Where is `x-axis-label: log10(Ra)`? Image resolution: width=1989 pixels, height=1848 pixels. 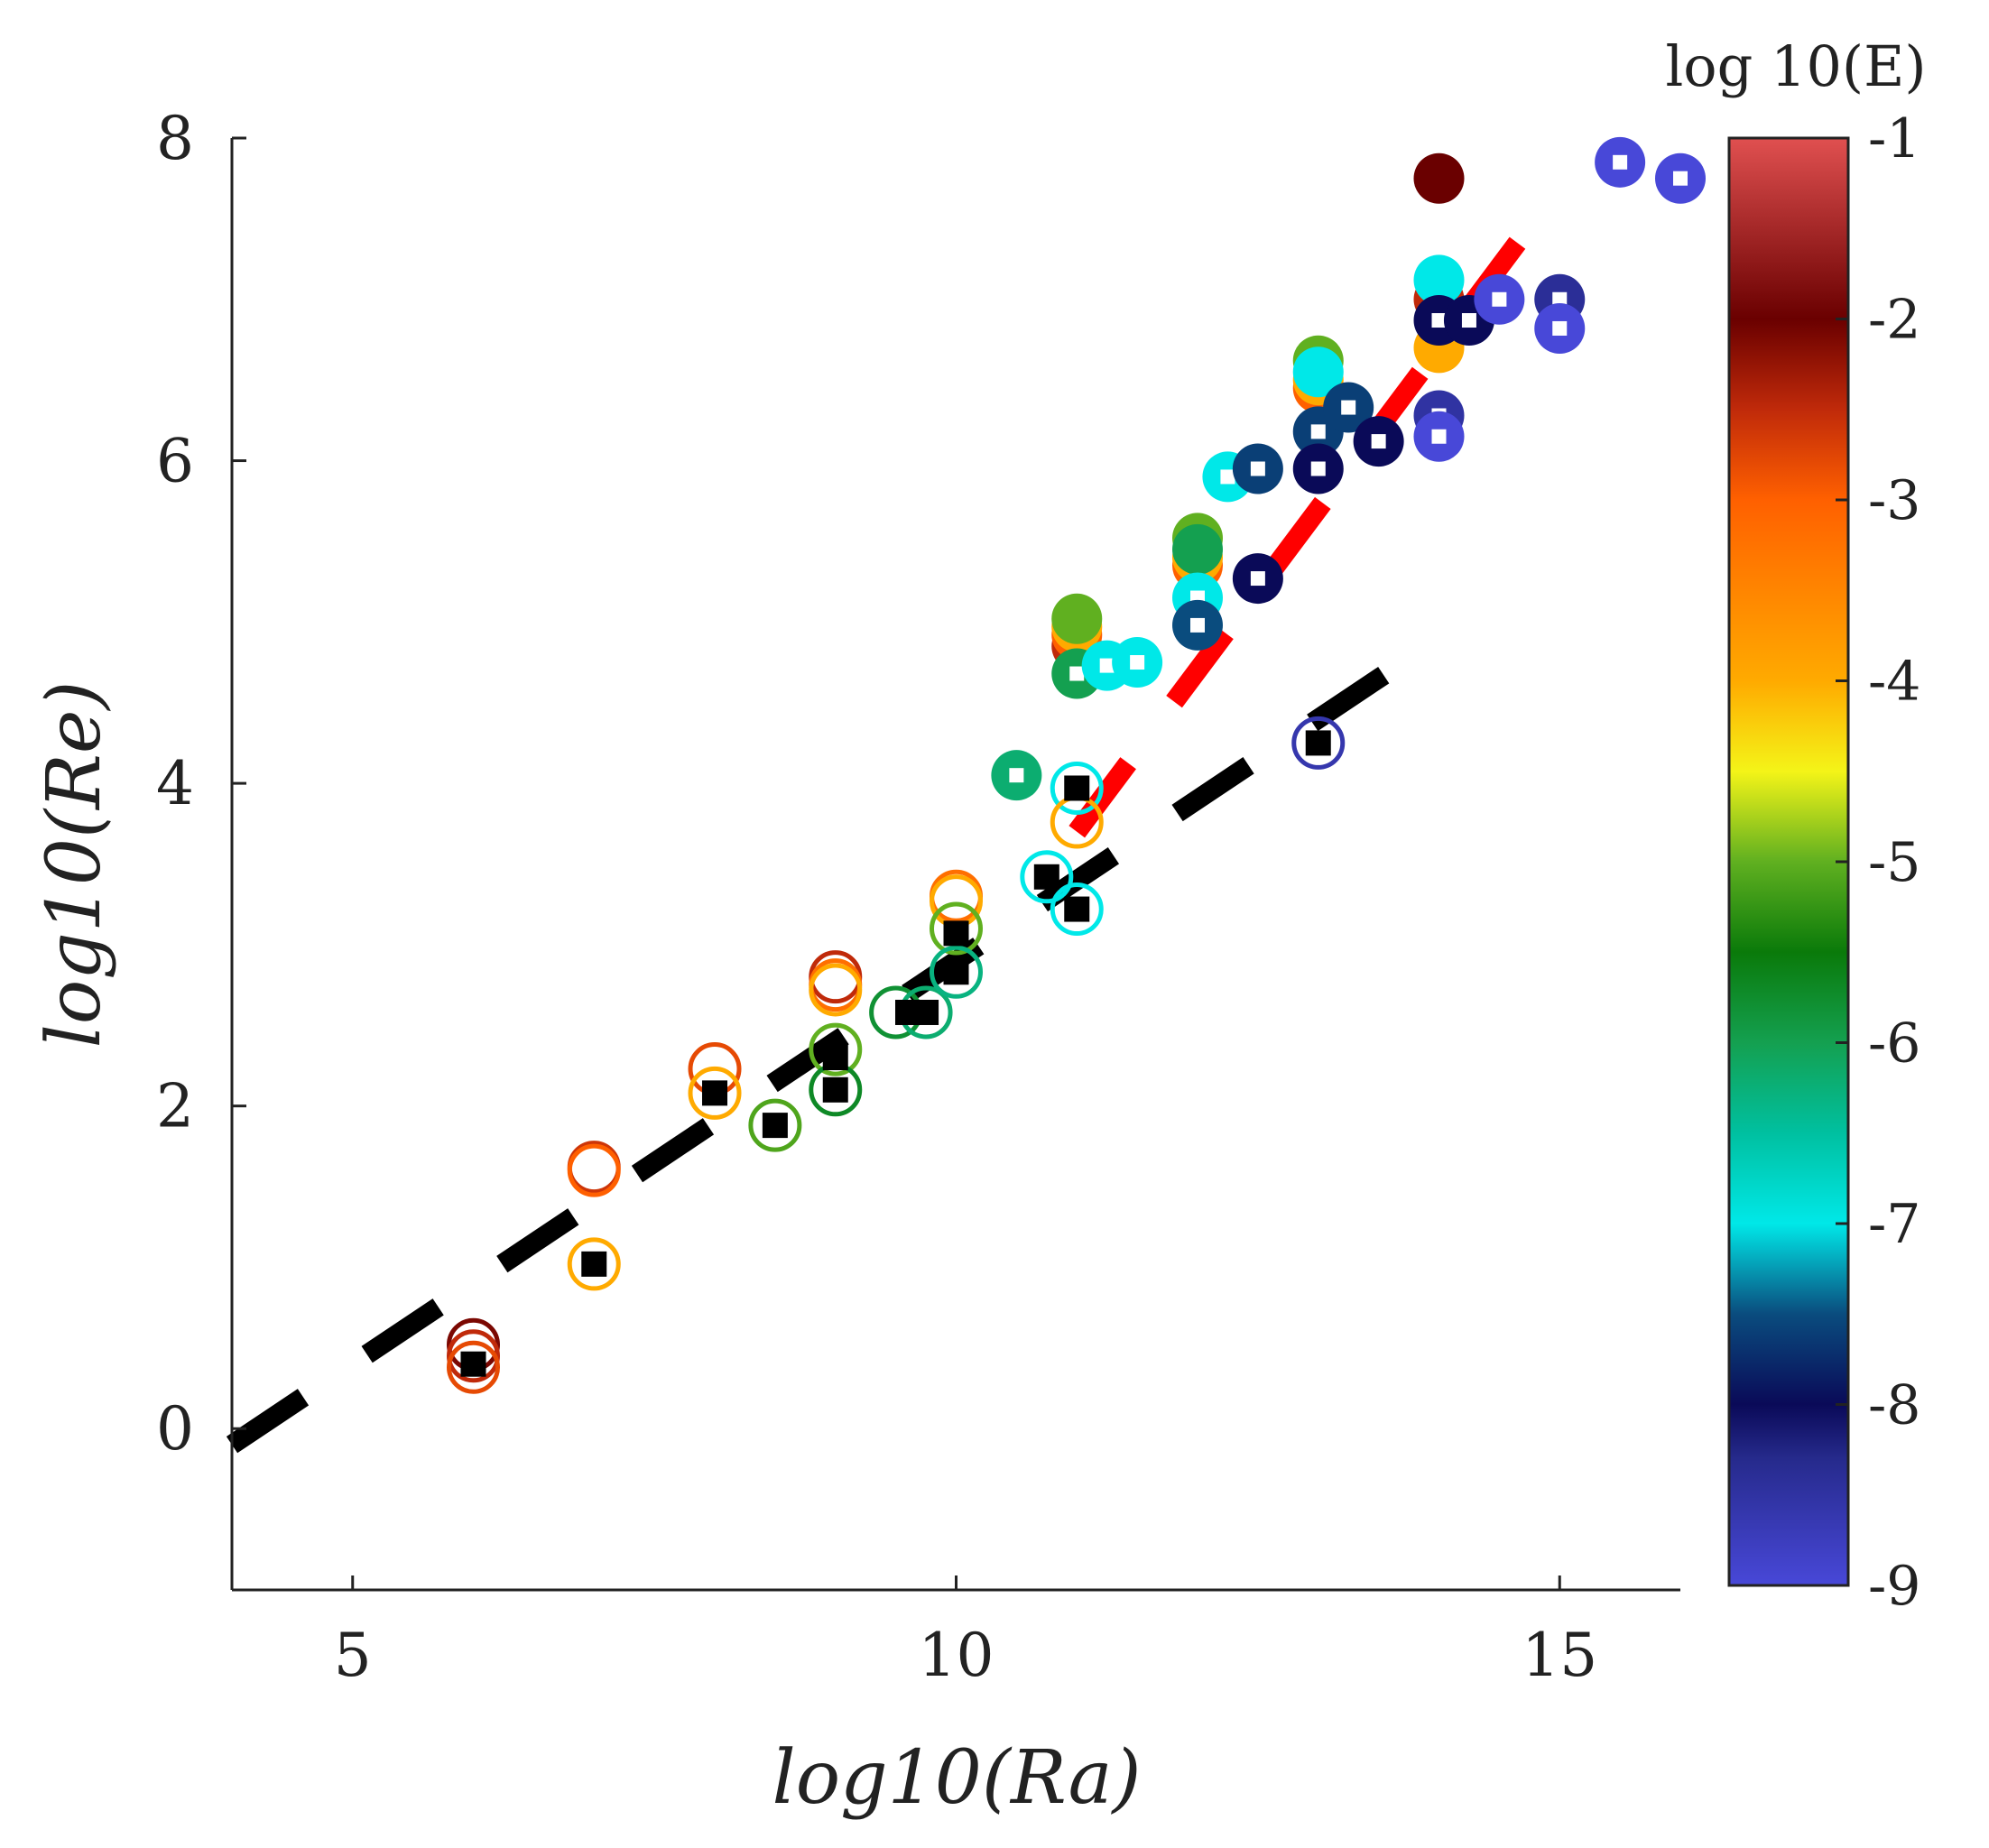 x-axis-label: log10(Ra) is located at coordinates (957, 1778).